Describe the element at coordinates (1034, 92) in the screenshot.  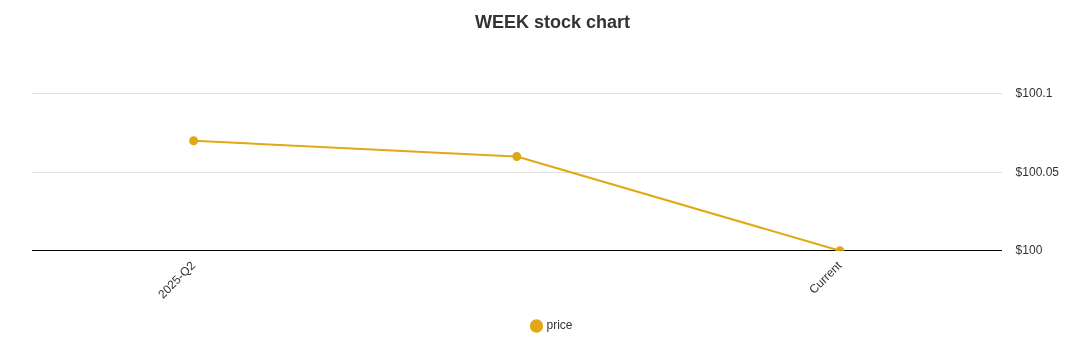
I see `y-tick-label: $100.1` at that location.